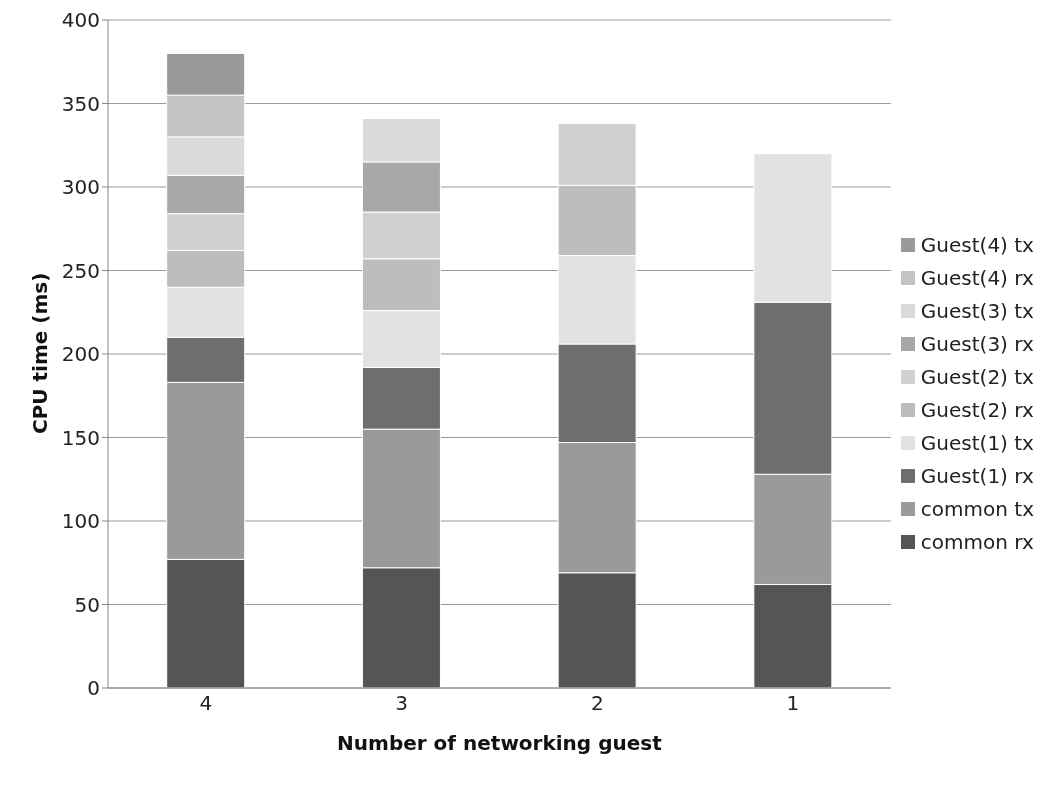 This screenshot has width=1052, height=785. Describe the element at coordinates (93, 688) in the screenshot. I see `y-tick-label: 0` at that location.